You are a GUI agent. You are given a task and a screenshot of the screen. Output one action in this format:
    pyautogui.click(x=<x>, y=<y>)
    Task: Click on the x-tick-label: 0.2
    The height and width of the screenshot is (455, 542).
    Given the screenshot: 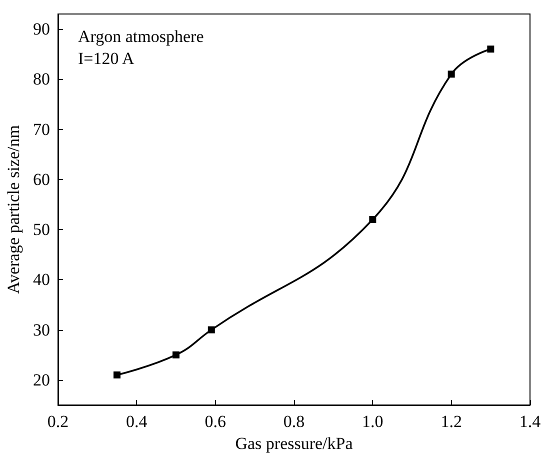 What is the action you would take?
    pyautogui.click(x=58, y=421)
    